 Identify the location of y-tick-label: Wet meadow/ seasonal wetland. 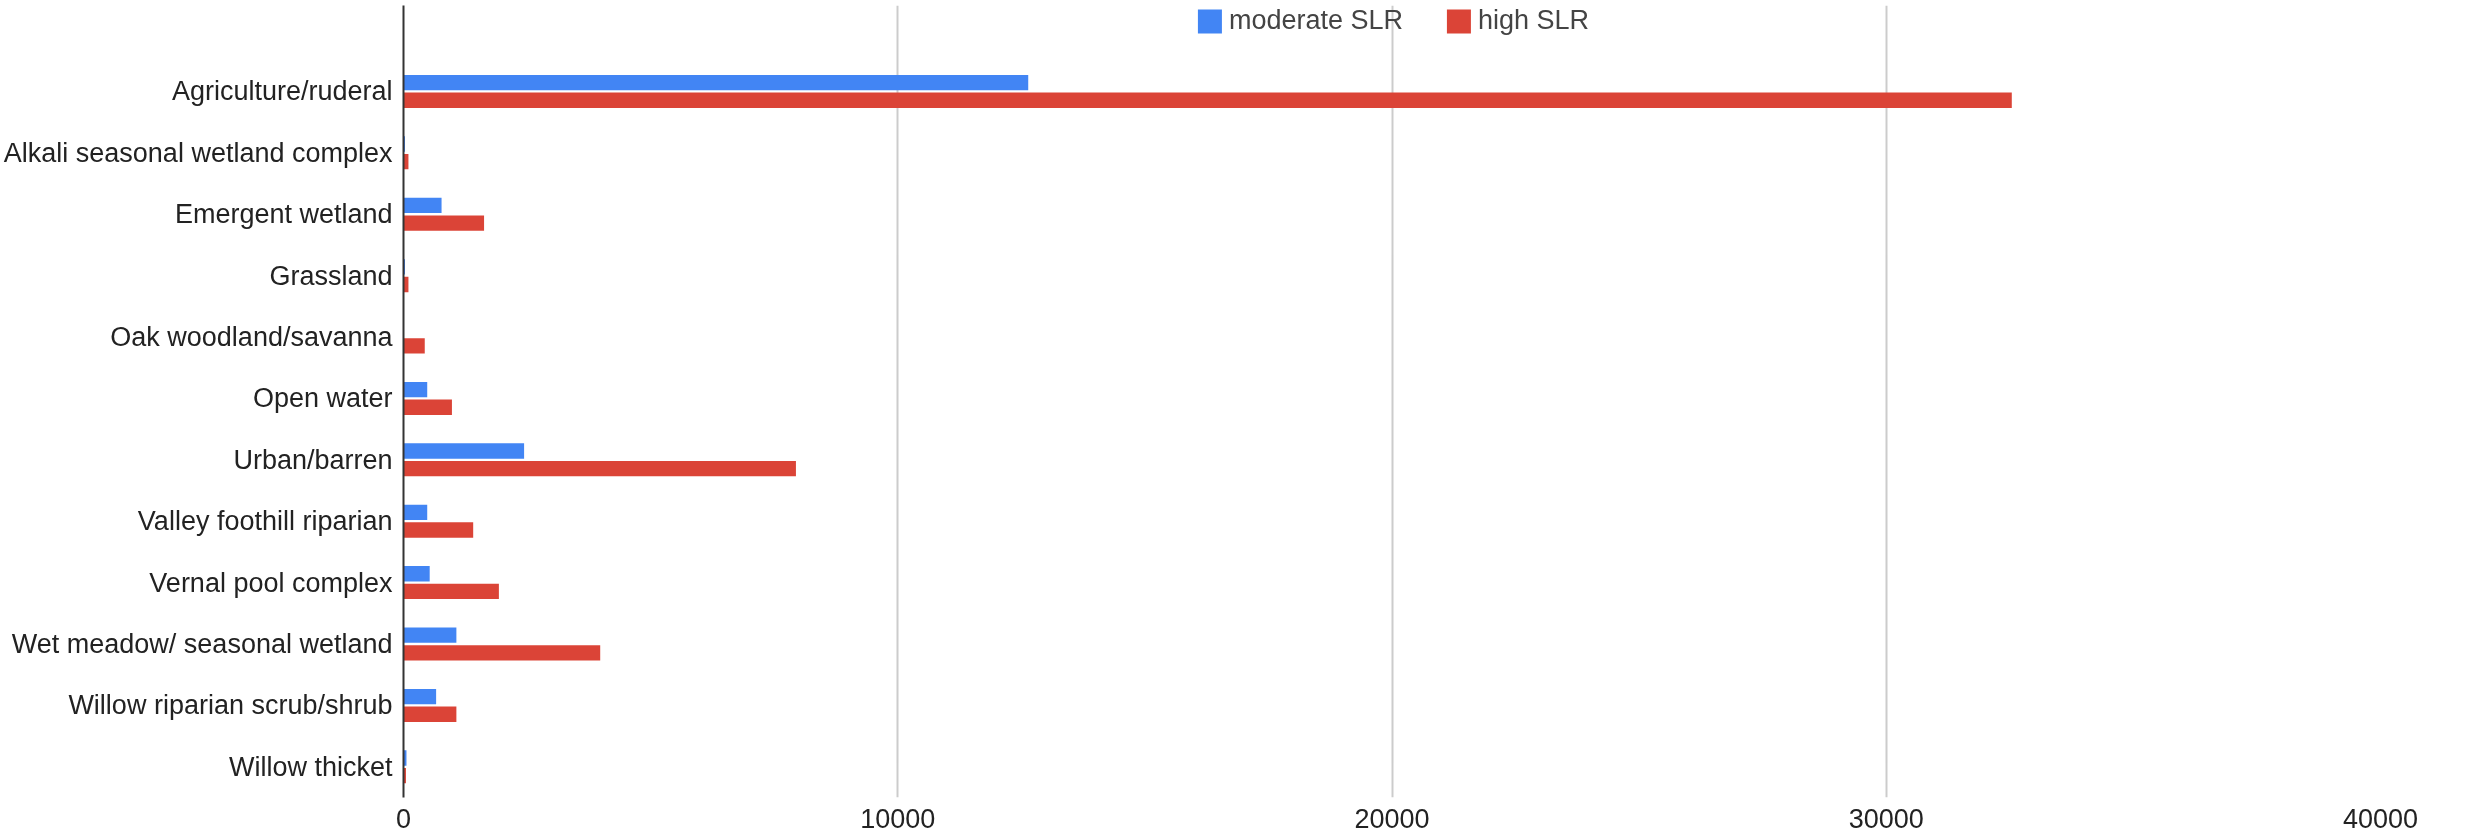
(202, 644).